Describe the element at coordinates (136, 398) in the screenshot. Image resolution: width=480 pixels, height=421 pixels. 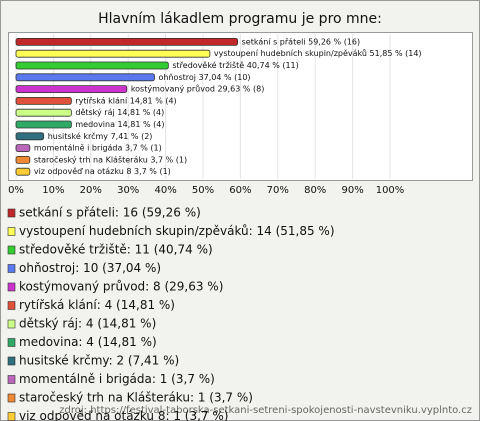
I see `legend-label: staročeský trh na Klášteráku: 1 (3,7 %)` at that location.